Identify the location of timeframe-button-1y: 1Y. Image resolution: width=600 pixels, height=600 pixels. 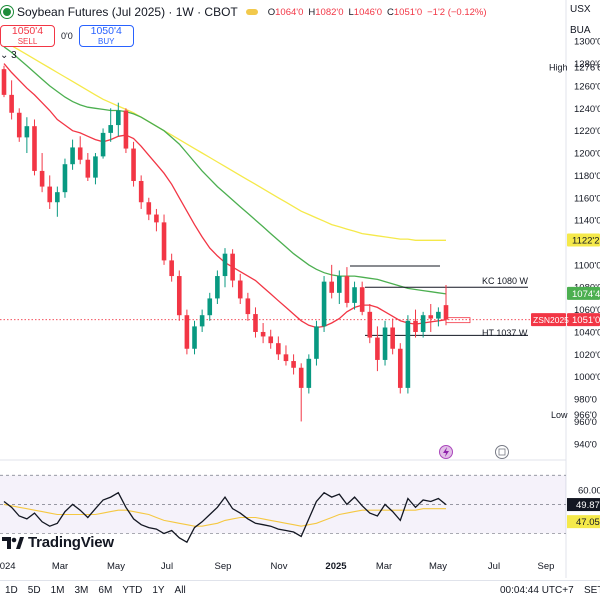
(158, 590).